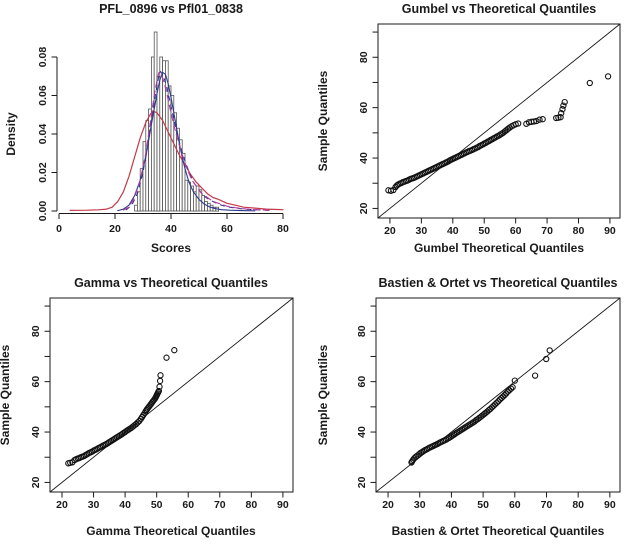 This screenshot has height=544, width=632. I want to click on histogram-title: PFL_0896 vs Pfl01_0838, so click(171, 9).